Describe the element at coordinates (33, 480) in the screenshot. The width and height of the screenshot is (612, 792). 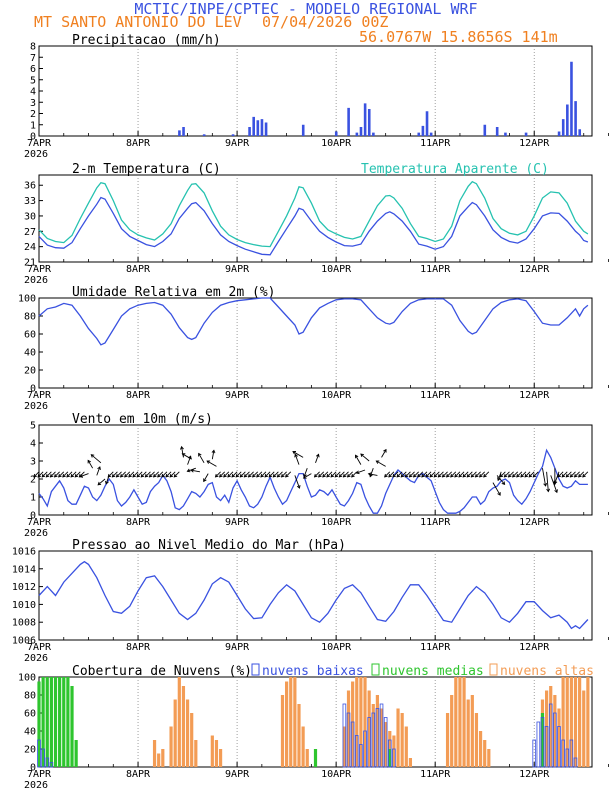
I see `y-tick-label: 2` at that location.